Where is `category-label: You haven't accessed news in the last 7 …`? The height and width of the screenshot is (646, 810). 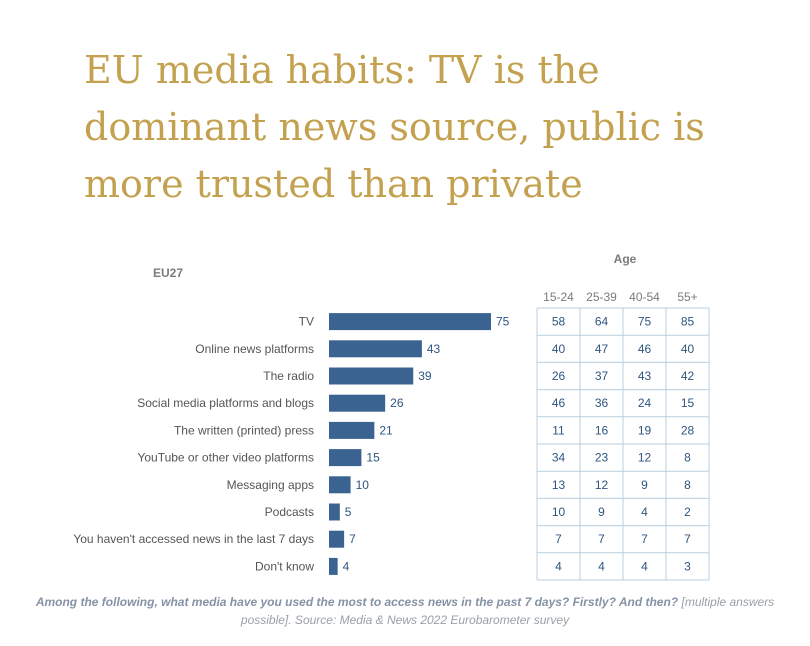
category-label: You haven't accessed news in the last 7 … is located at coordinates (193, 539).